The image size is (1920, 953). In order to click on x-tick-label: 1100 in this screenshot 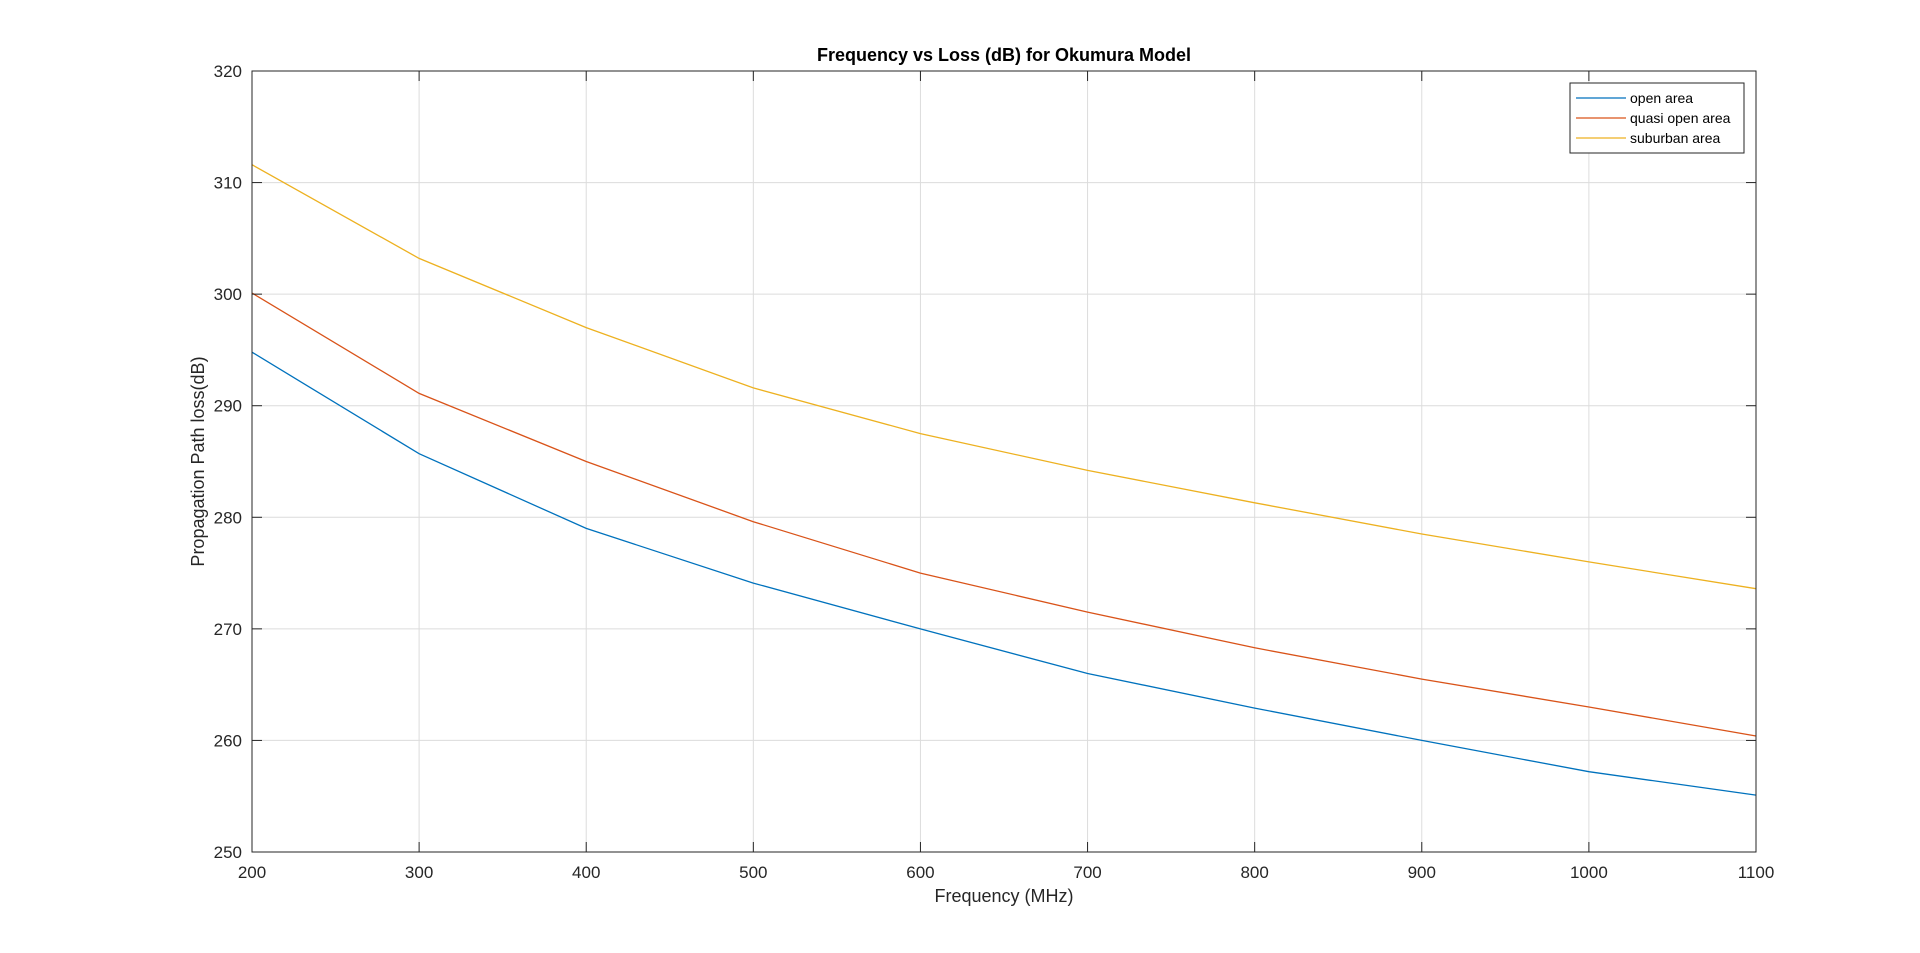, I will do `click(1756, 872)`.